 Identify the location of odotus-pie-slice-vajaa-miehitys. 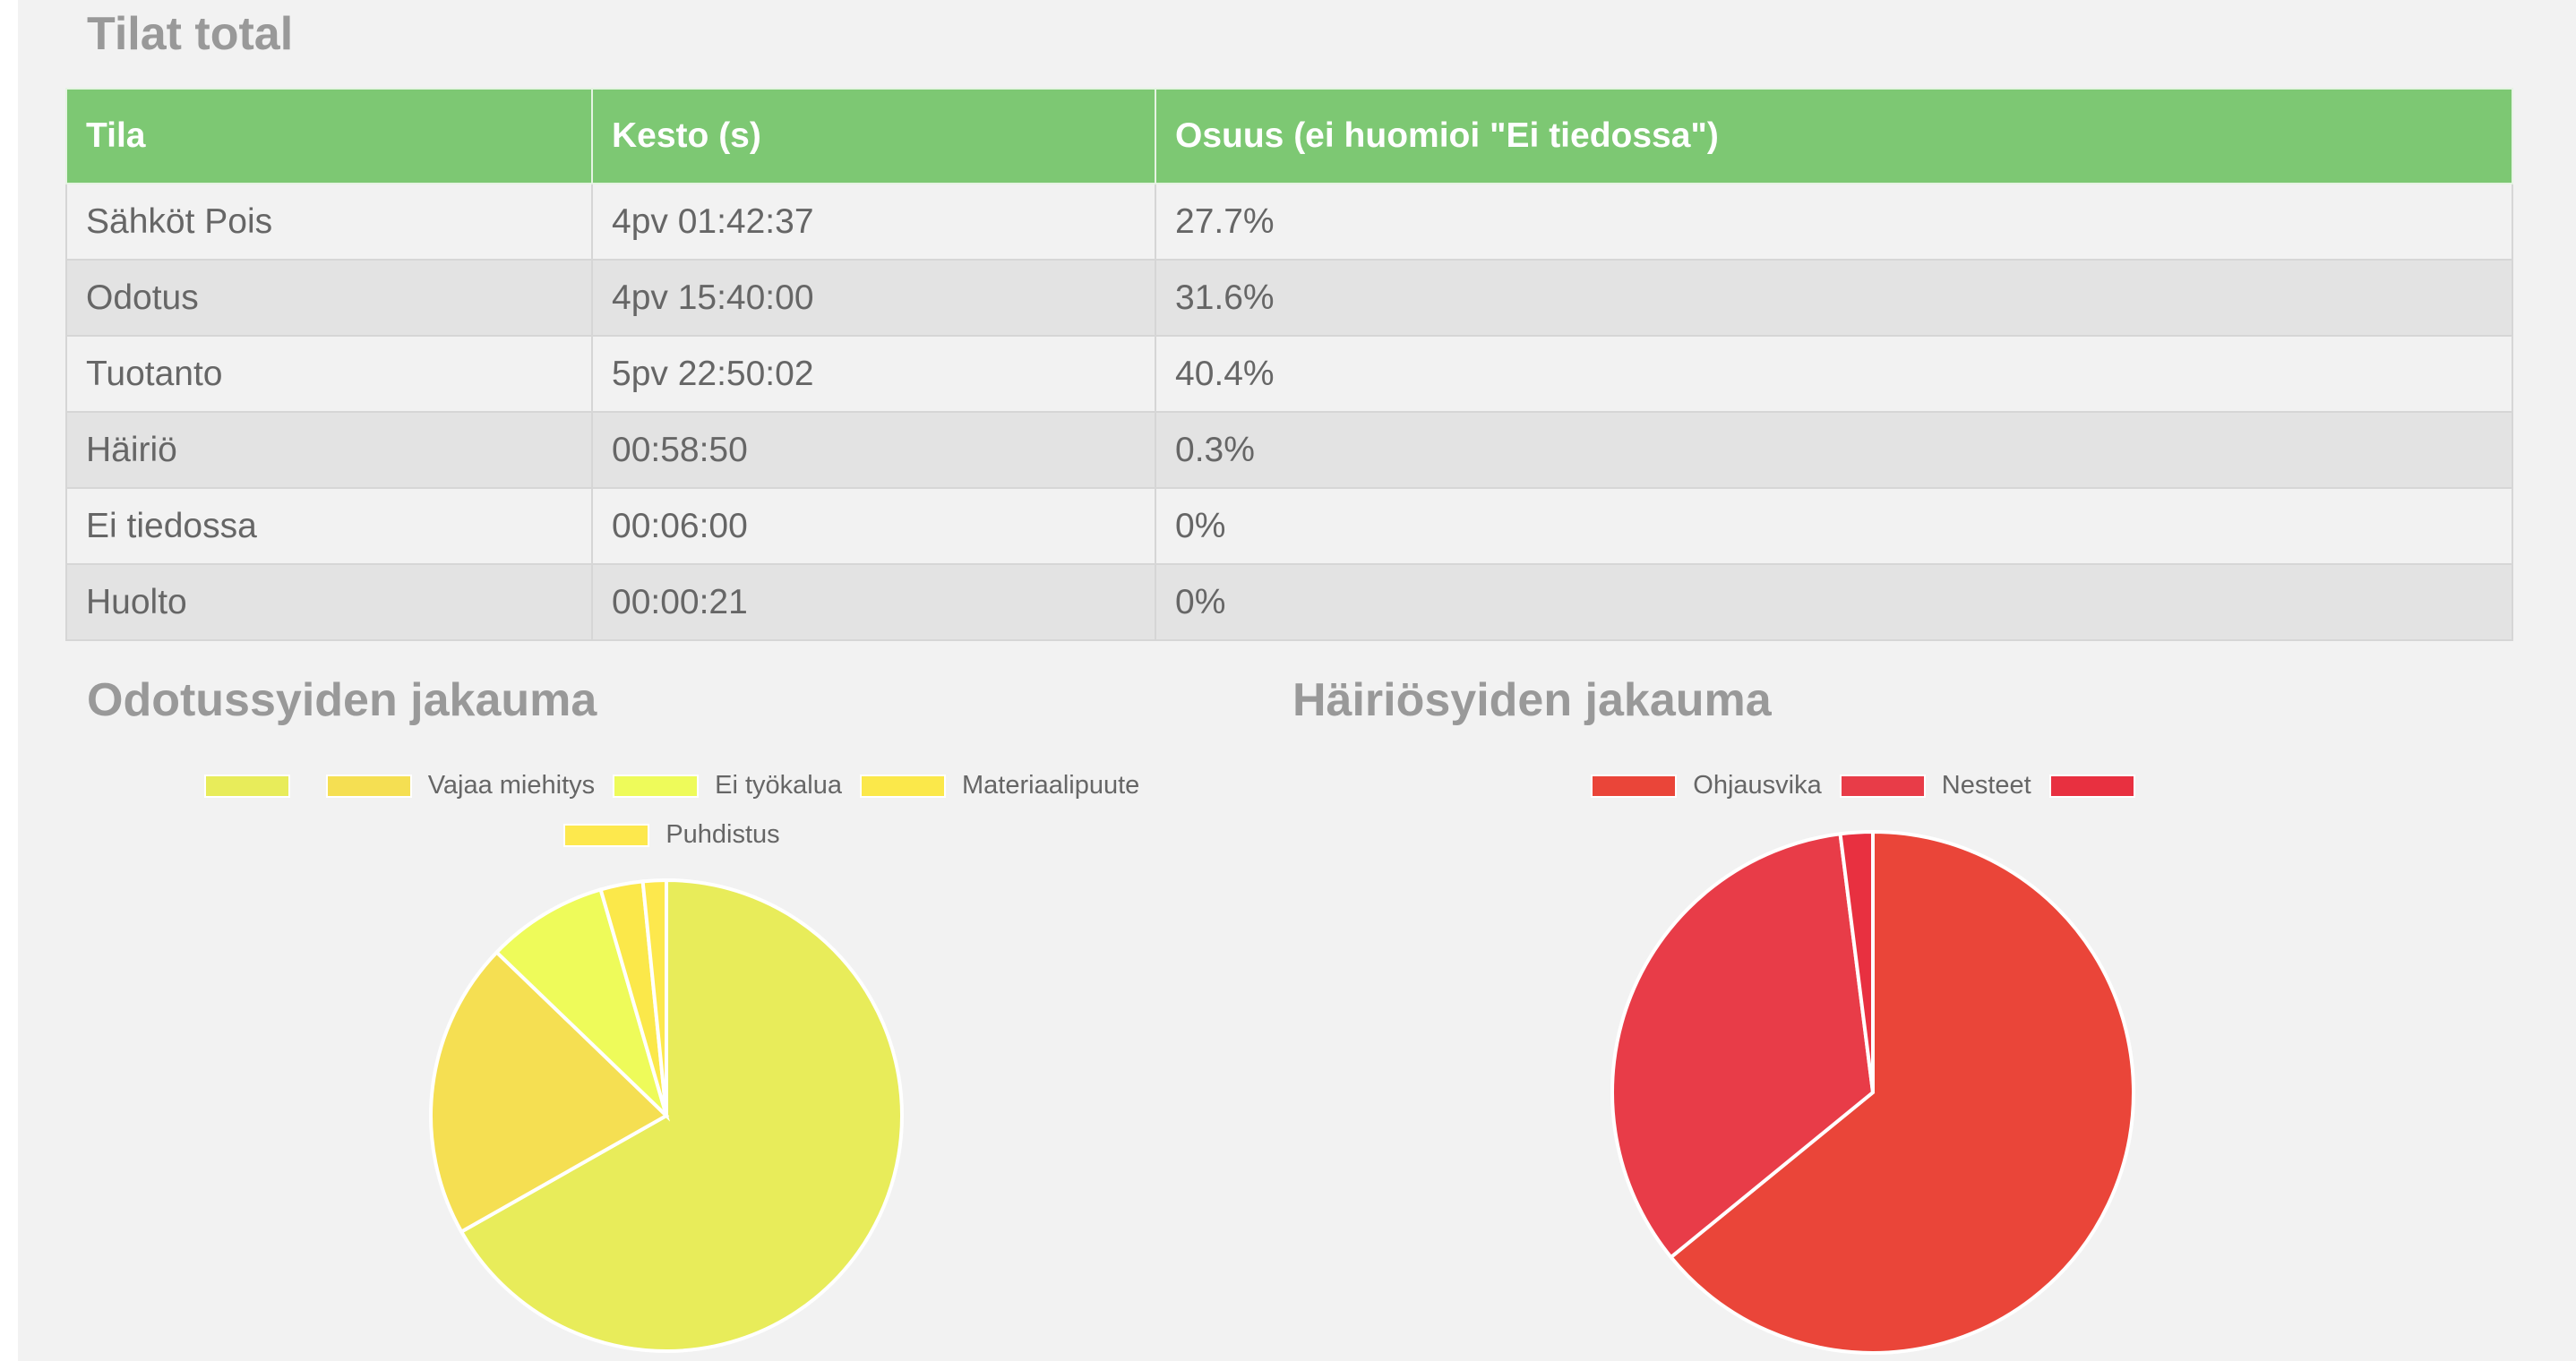
(549, 1092).